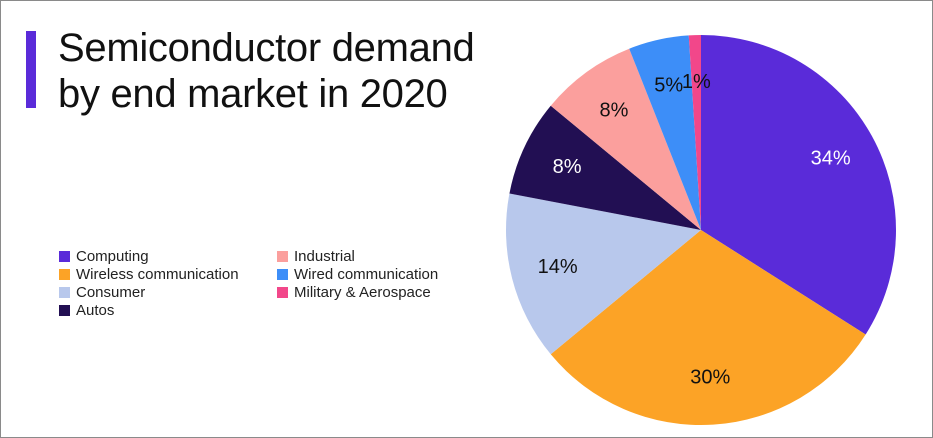  Describe the element at coordinates (831, 159) in the screenshot. I see `pie-label-computing: 34%` at that location.